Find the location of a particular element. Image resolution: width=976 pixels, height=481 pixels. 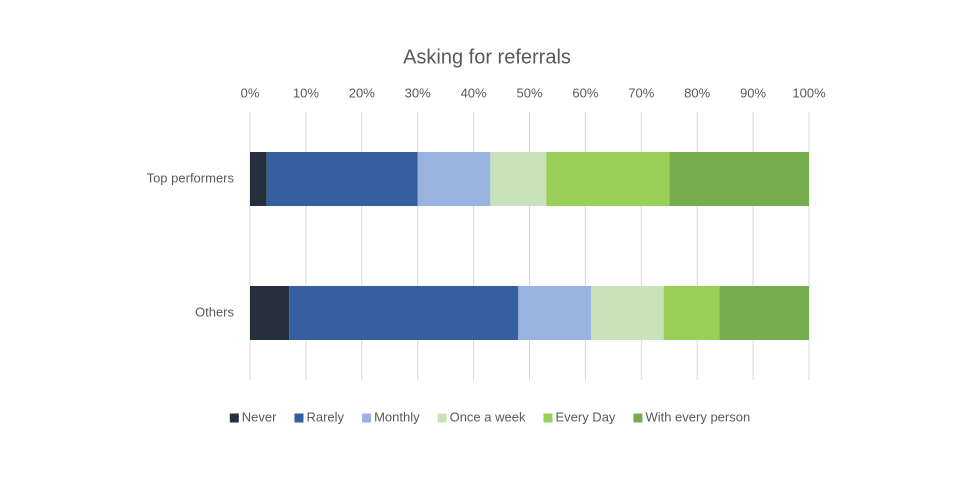

legend-label: Monthly is located at coordinates (397, 416).